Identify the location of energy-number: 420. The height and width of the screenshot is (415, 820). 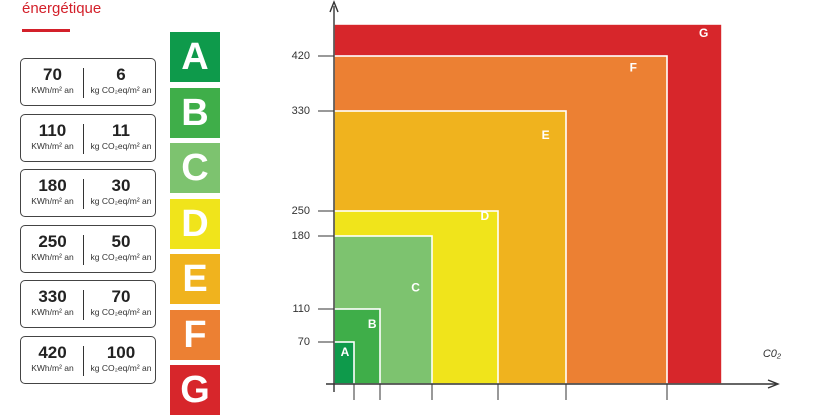
(52, 352).